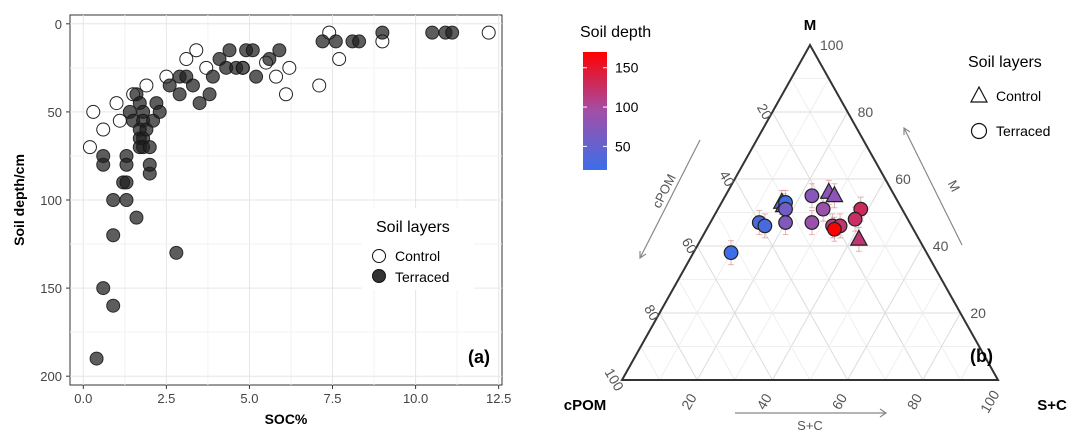  Describe the element at coordinates (422, 277) in the screenshot. I see `plot-a-legend-terraced-label: Terraced` at that location.